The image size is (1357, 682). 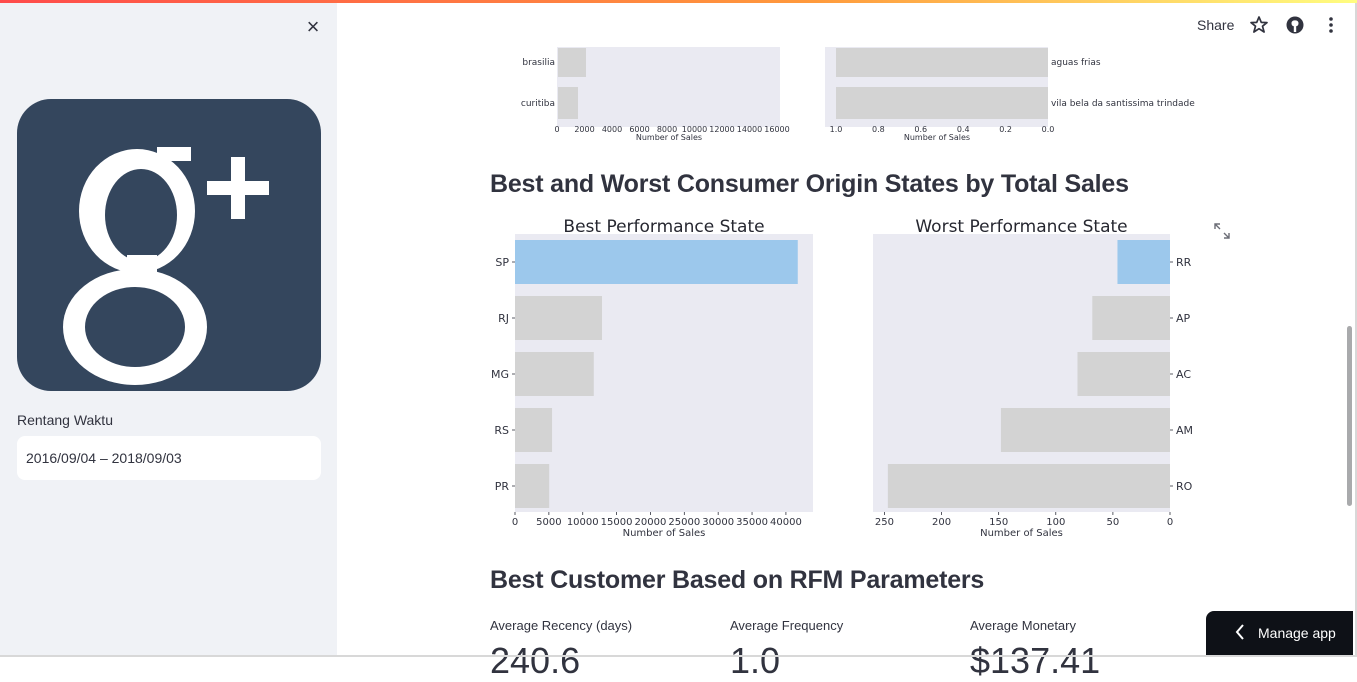 I want to click on chart-title-0: Best Performance State, so click(x=663, y=227).